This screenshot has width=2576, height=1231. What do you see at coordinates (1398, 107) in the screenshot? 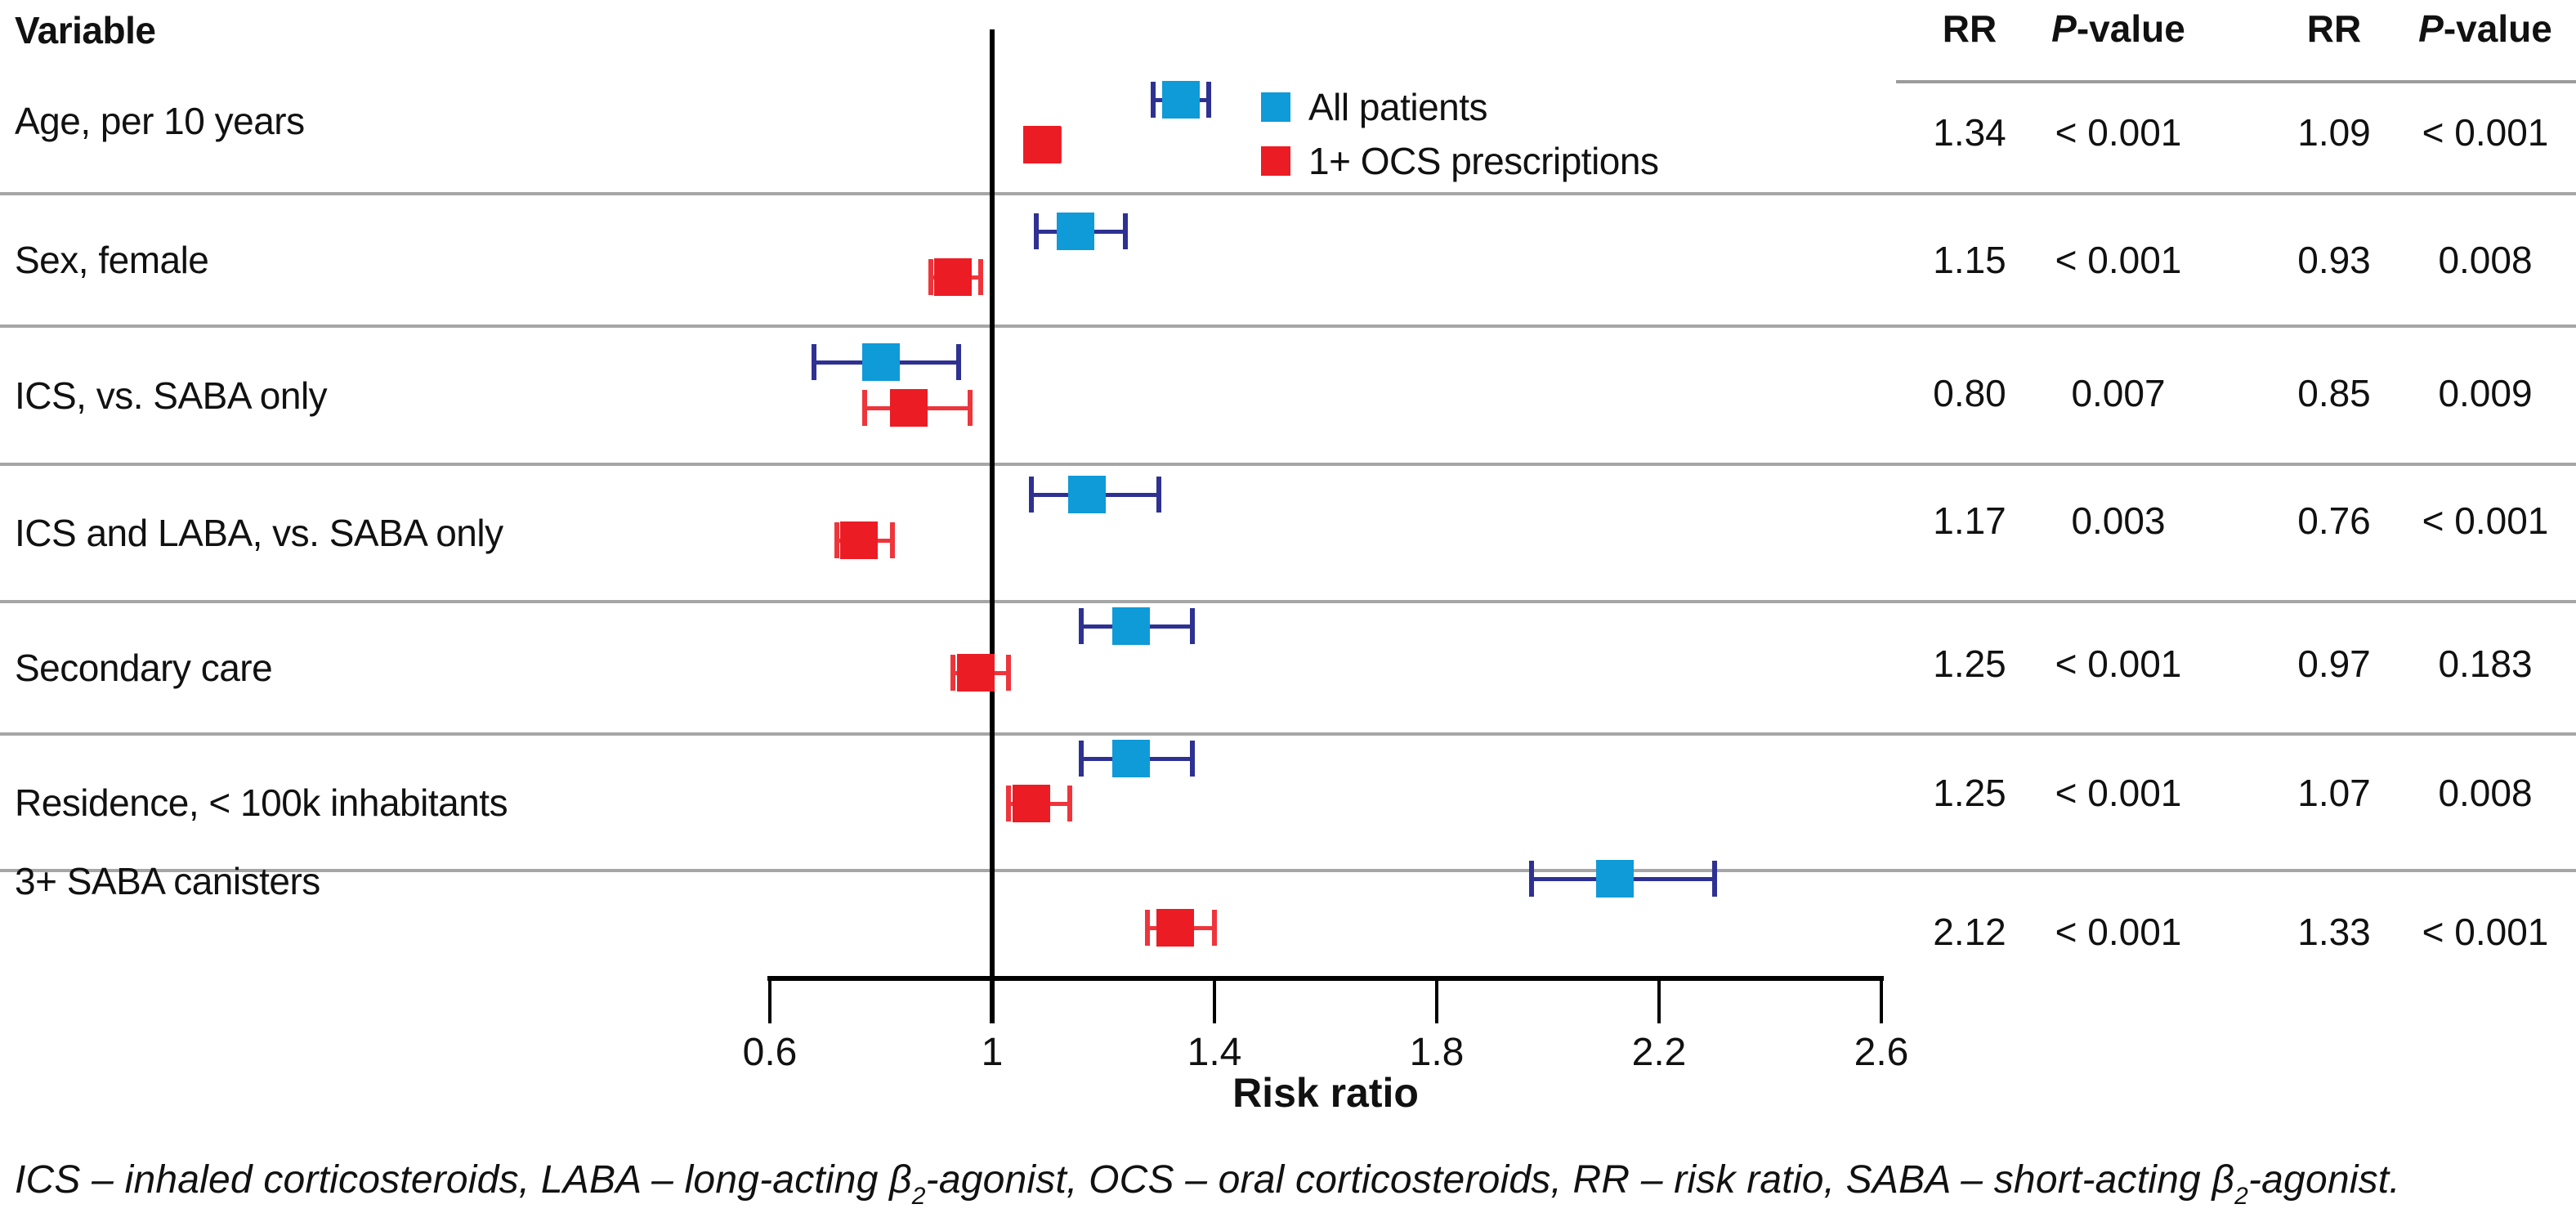
I see `legend-label: All patients` at bounding box center [1398, 107].